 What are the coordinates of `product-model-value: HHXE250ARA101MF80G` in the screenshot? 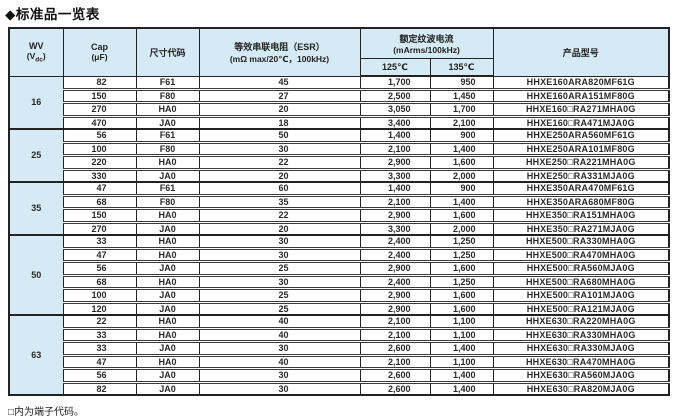 It's located at (581, 148).